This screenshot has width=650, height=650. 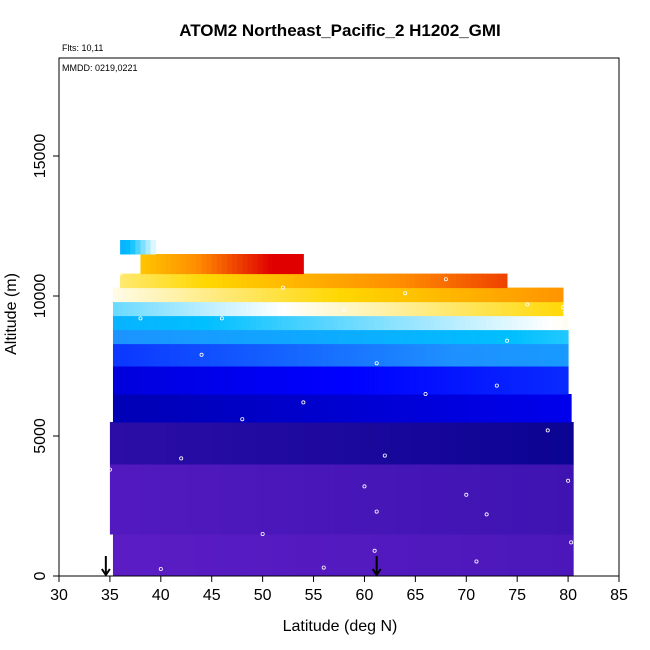 What do you see at coordinates (365, 595) in the screenshot?
I see `x-tick-label: 60` at bounding box center [365, 595].